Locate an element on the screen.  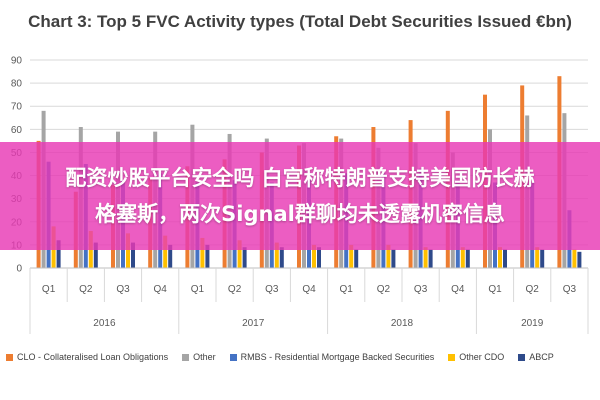
legend-item: Other CDO is located at coordinates (476, 357).